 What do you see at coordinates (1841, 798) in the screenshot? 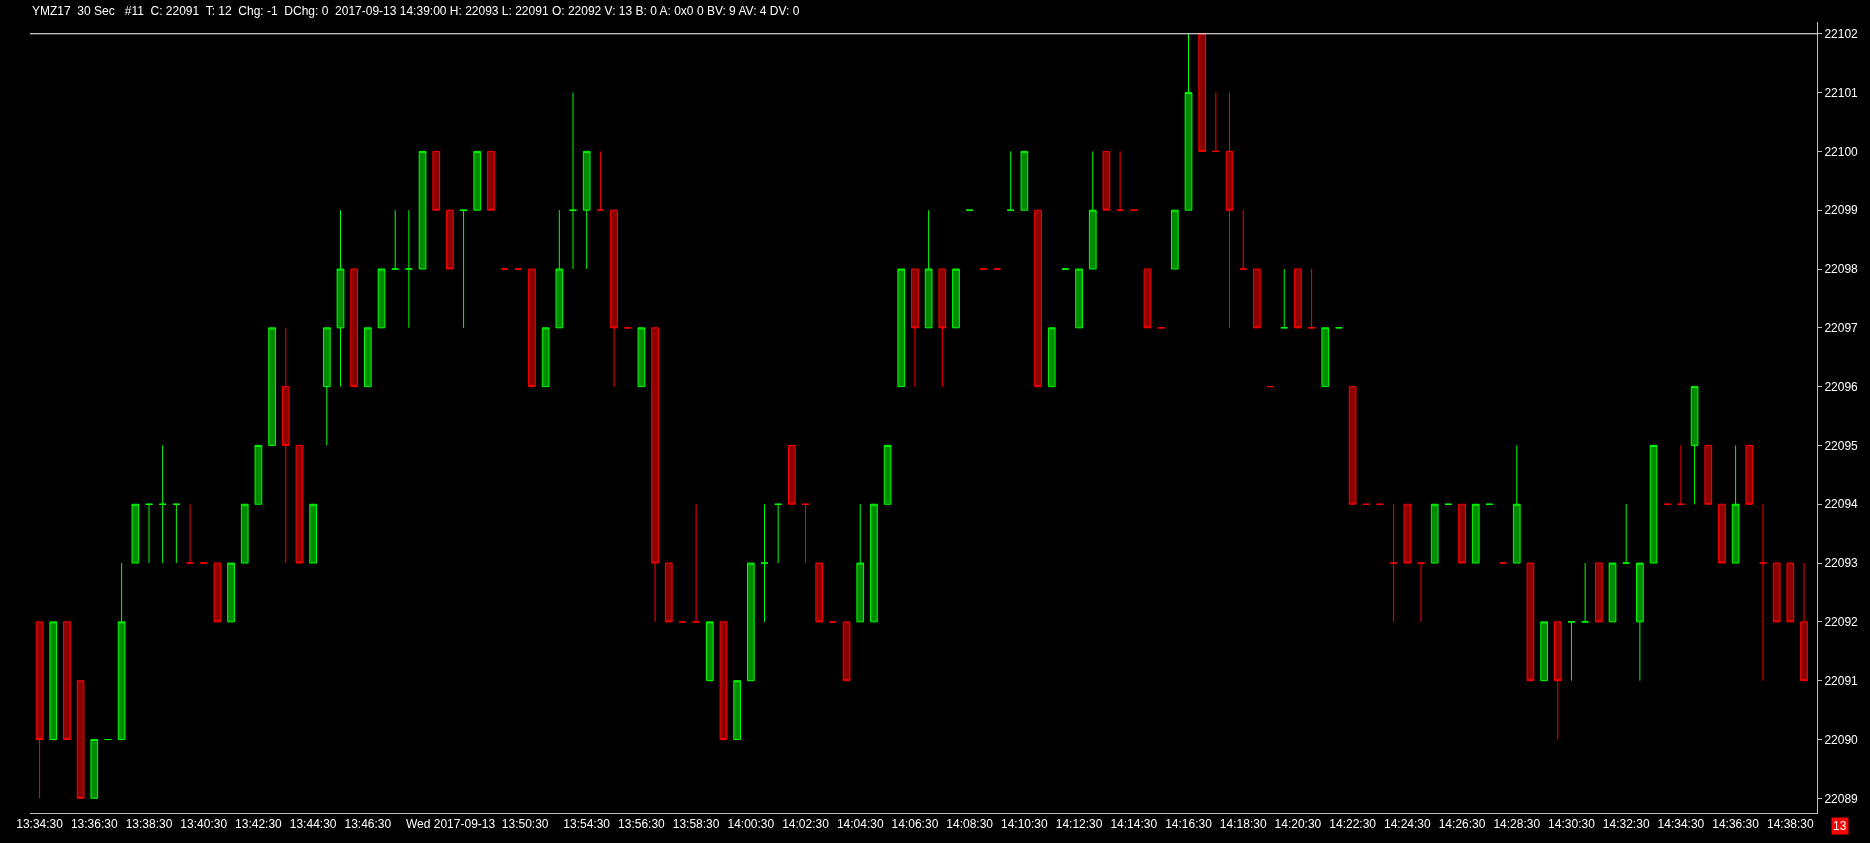
I see `y-tick-label: 22089` at bounding box center [1841, 798].